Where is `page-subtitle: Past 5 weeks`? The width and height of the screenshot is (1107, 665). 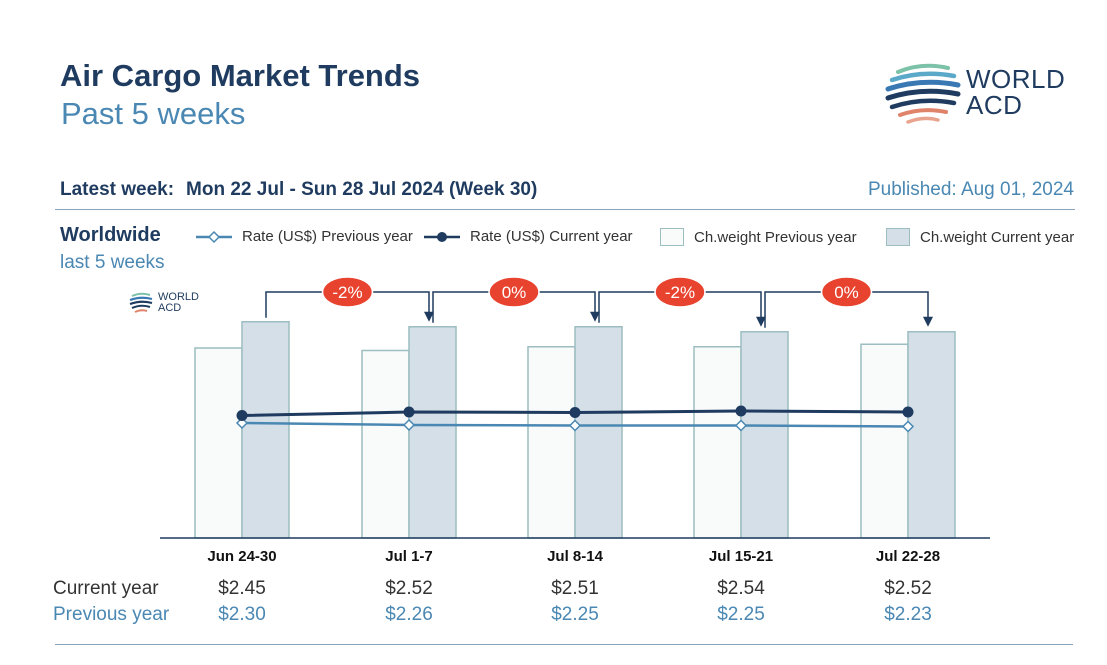
page-subtitle: Past 5 weeks is located at coordinates (153, 113).